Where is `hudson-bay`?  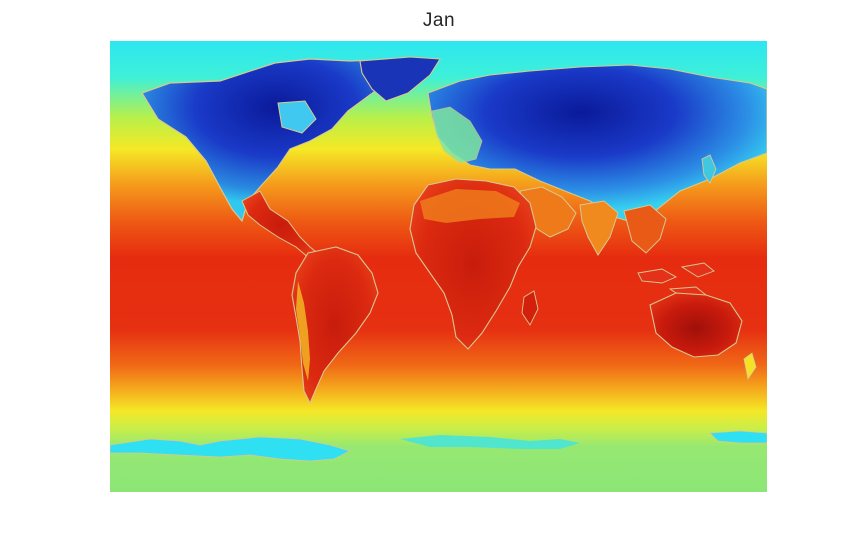 hudson-bay is located at coordinates (297, 117).